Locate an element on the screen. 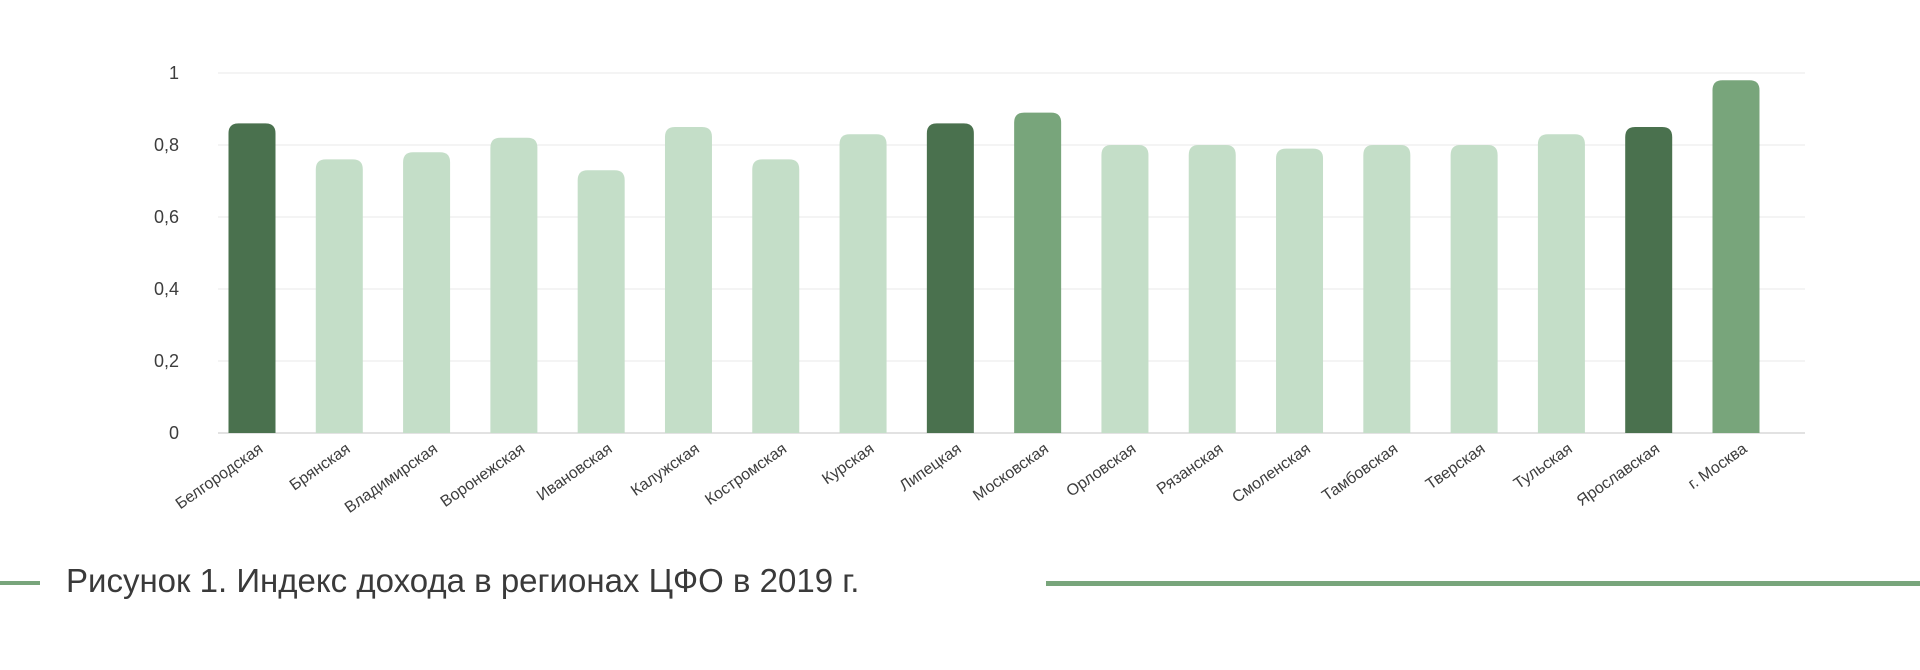 The image size is (1920, 670). x-tick-label: Ярославская is located at coordinates (1618, 474).